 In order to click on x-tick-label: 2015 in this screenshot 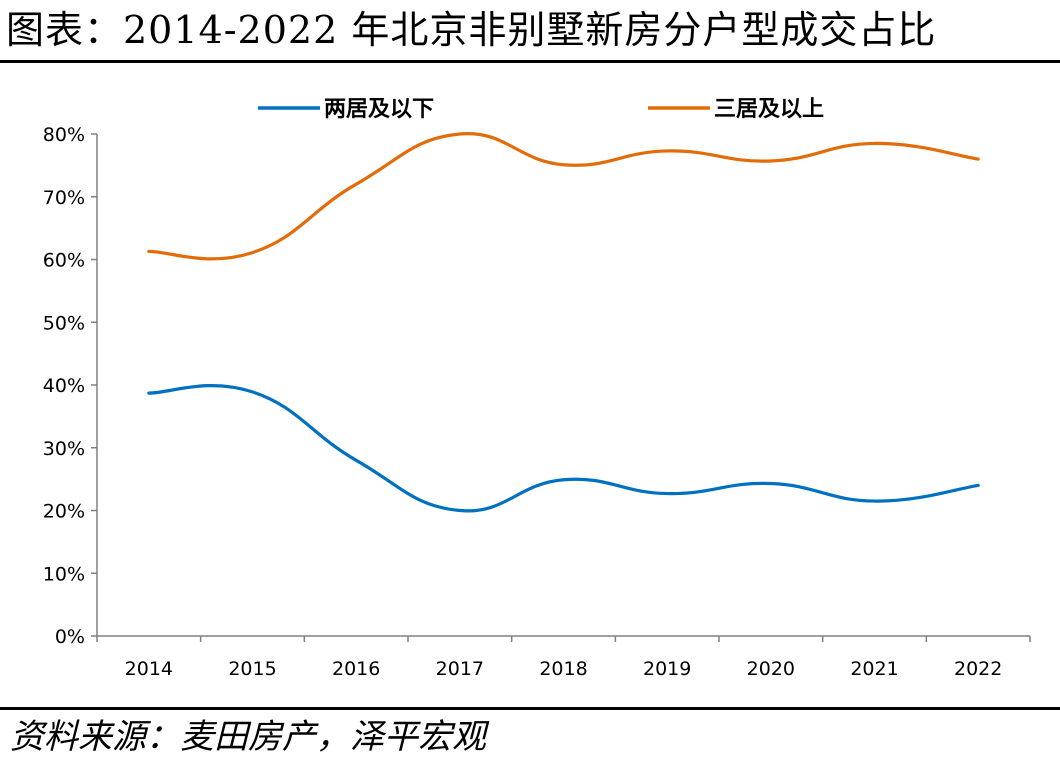, I will do `click(252, 669)`.